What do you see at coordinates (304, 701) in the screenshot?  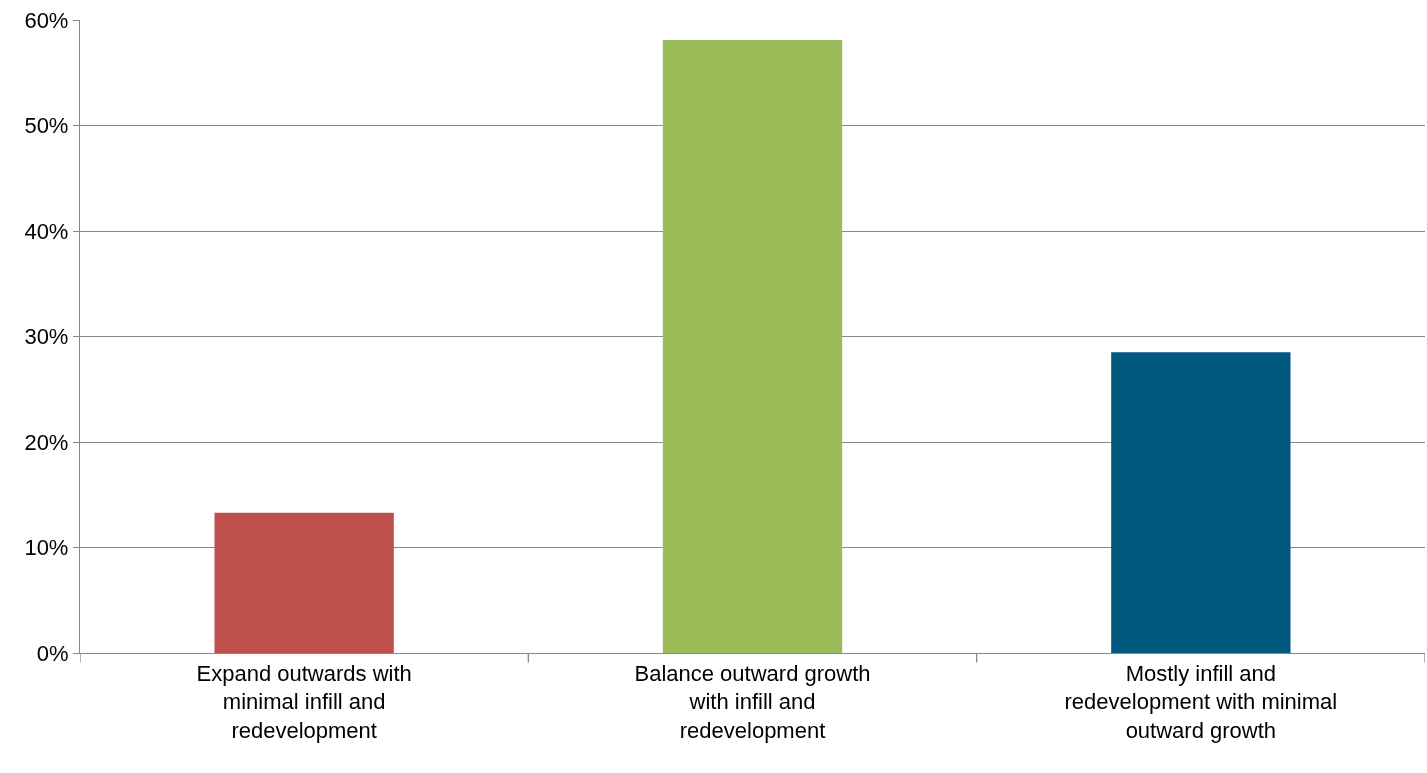 I see `x-tick-label: Expand outwards with minimal infill and redevelopment` at bounding box center [304, 701].